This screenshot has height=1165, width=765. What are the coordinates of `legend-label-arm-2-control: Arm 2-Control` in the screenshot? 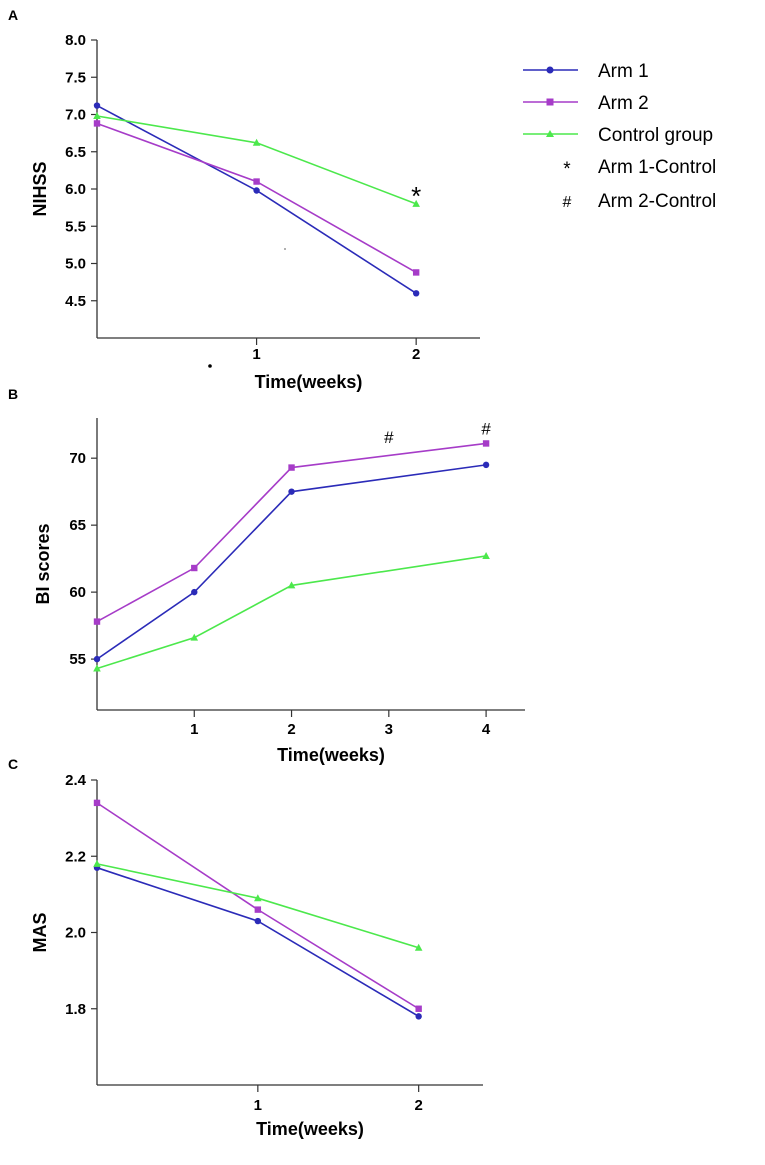 It's located at (657, 201).